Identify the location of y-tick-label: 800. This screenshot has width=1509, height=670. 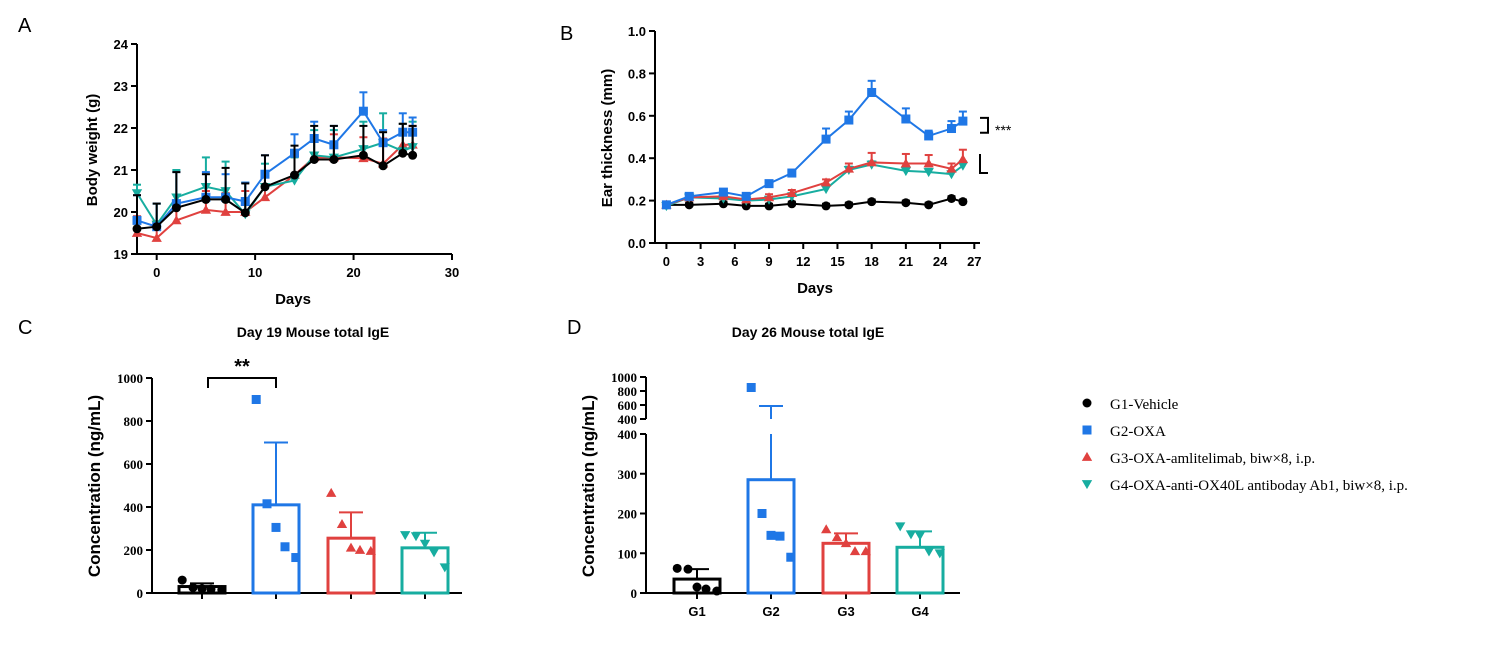
(134, 421).